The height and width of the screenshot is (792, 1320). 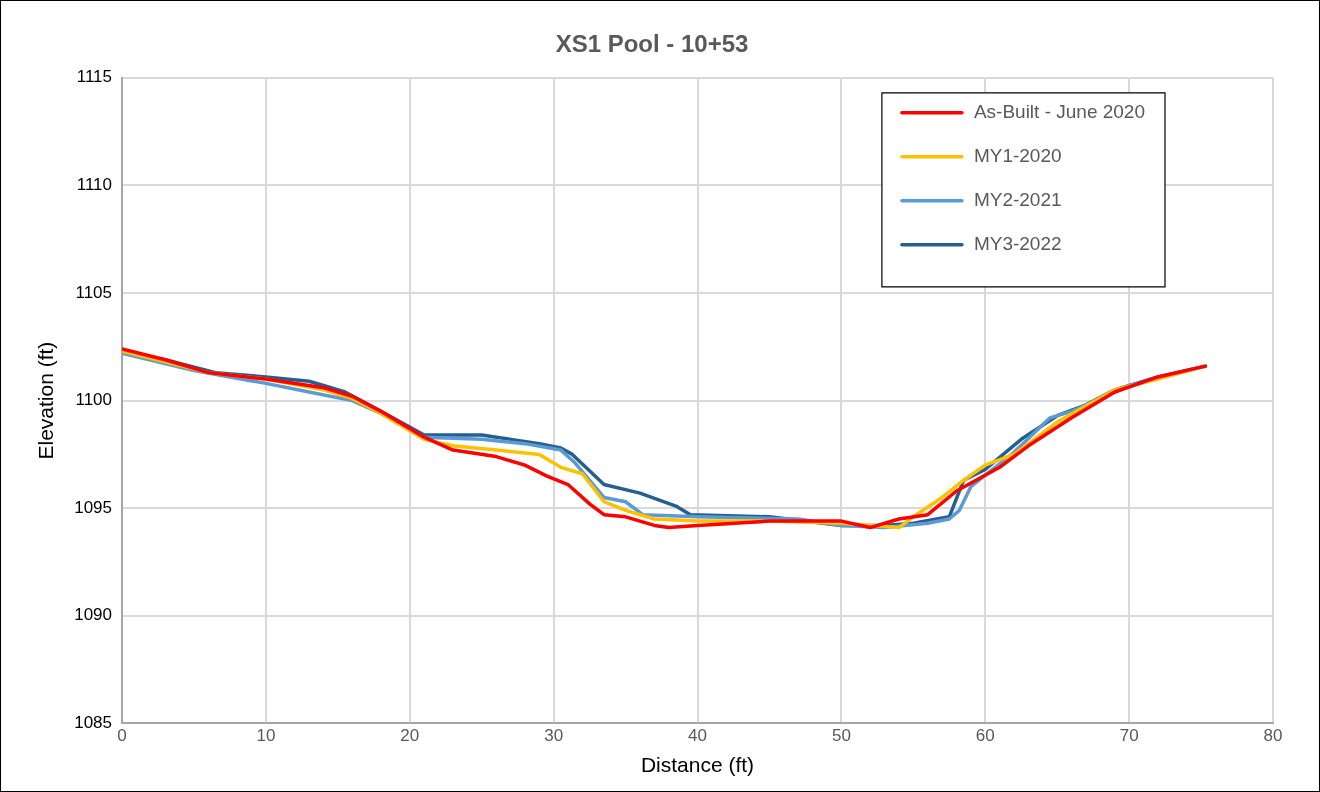 I want to click on chart-title: XS1 Pool - 10+53, so click(x=652, y=44).